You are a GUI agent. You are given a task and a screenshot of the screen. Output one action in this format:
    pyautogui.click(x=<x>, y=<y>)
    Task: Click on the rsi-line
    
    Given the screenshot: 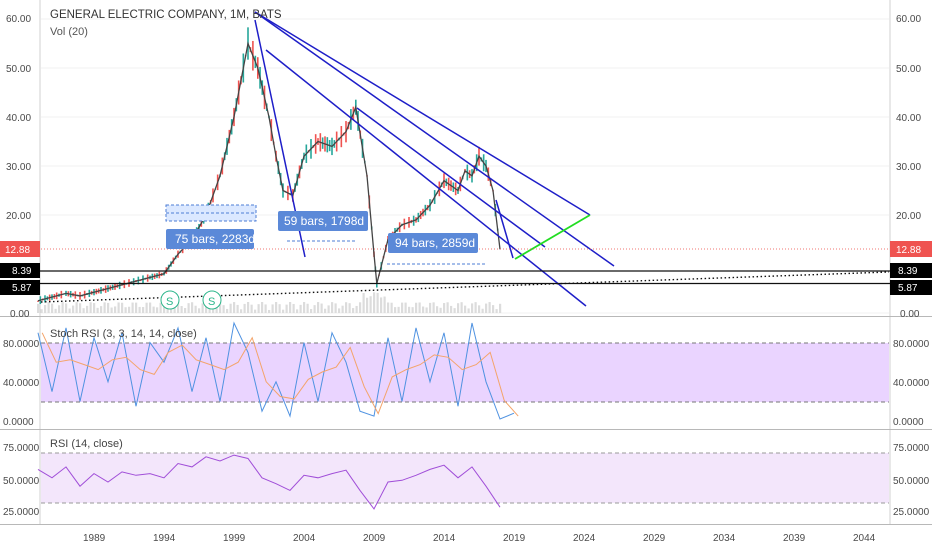 What is the action you would take?
    pyautogui.click(x=269, y=482)
    